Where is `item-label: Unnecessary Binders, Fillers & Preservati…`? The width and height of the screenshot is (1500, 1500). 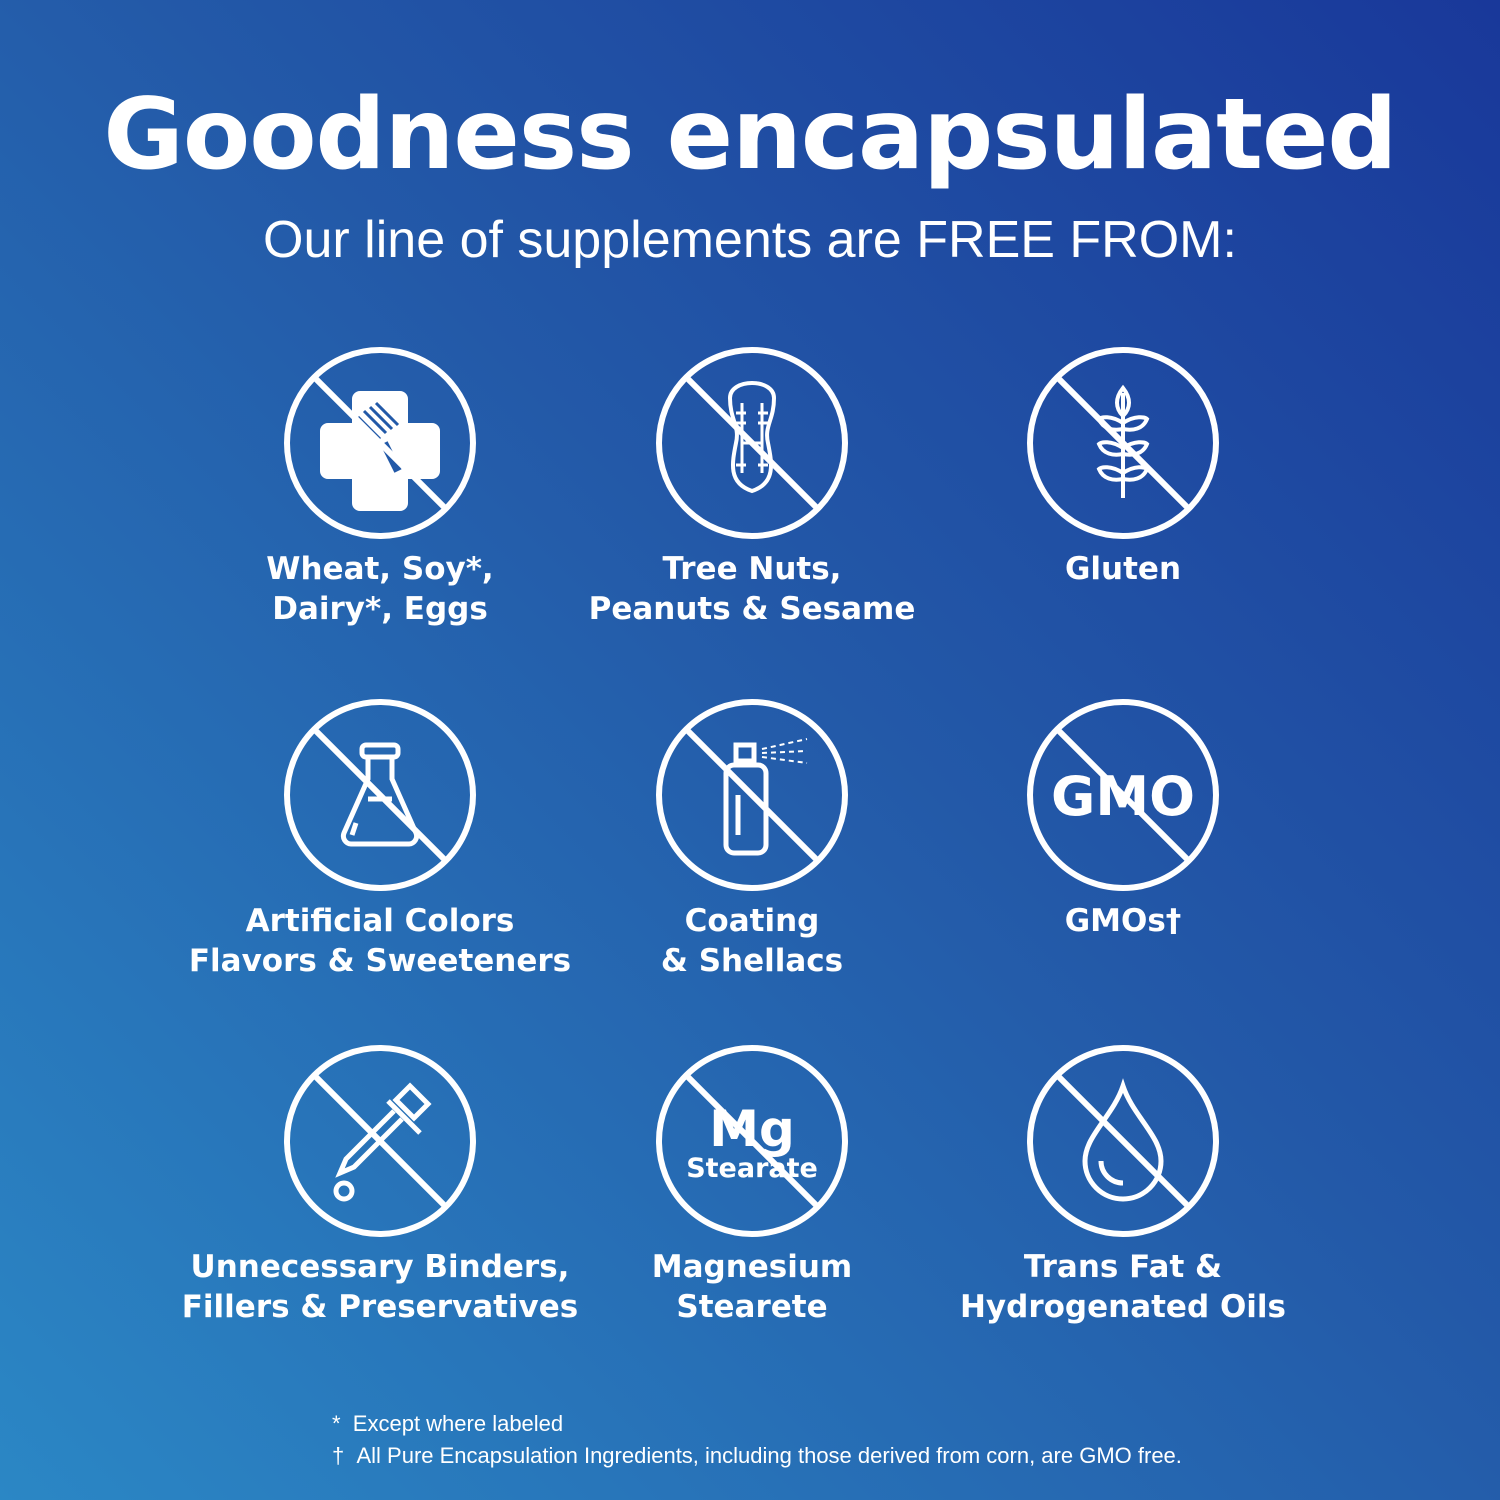
item-label: Unnecessary Binders, Fillers & Preservati… is located at coordinates (380, 1287).